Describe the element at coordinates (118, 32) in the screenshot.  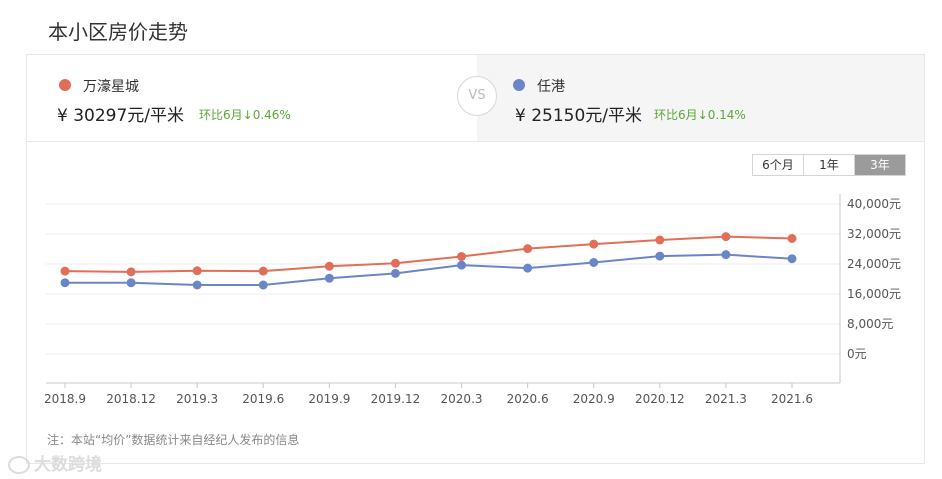
I see `page-title: 本小区房价走势` at that location.